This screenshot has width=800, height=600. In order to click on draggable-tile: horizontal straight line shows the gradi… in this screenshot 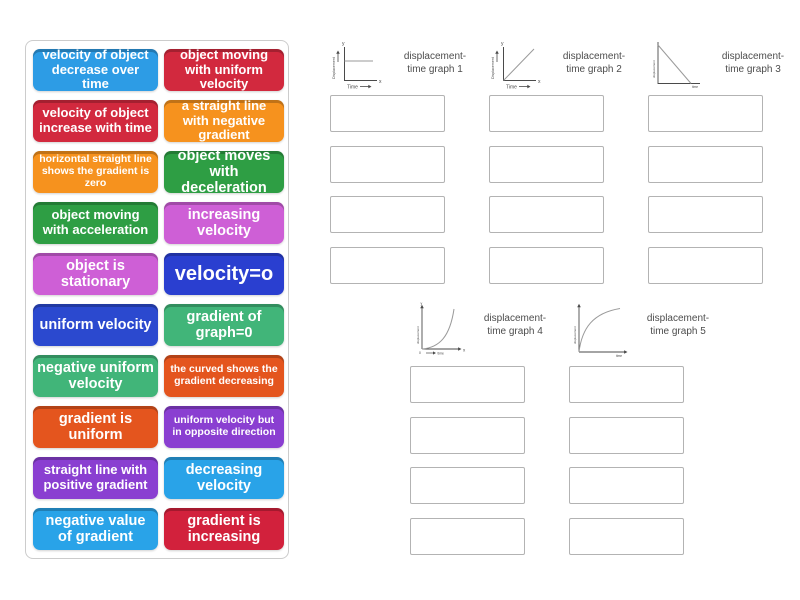, I will do `click(95, 172)`.